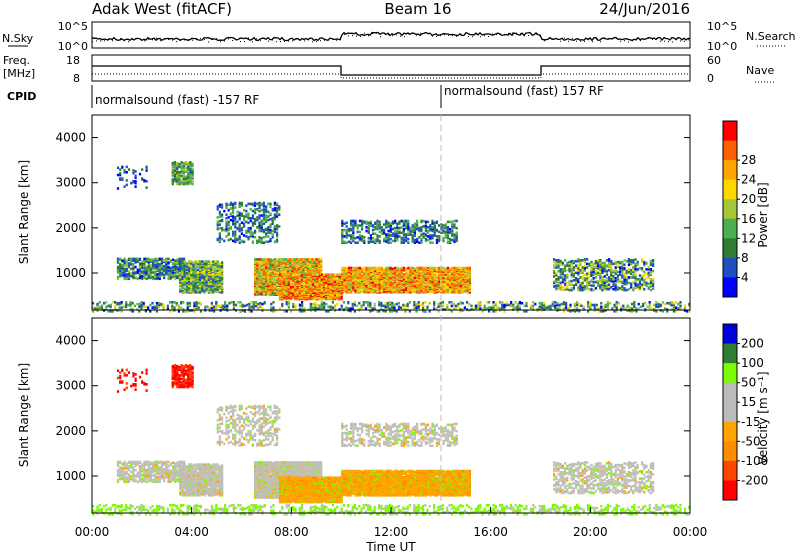 This screenshot has height=554, width=800. I want to click on nave-tick-bottom: 0, so click(710, 78).